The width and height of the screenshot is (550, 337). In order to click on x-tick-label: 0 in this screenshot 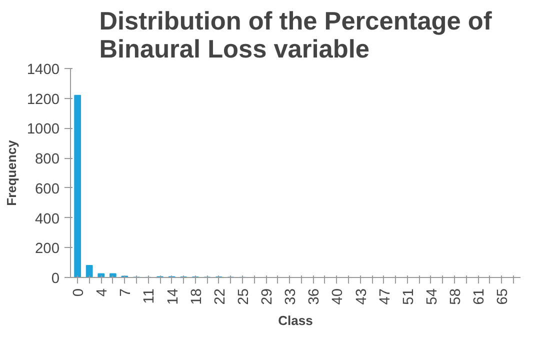, I will do `click(79, 292)`.